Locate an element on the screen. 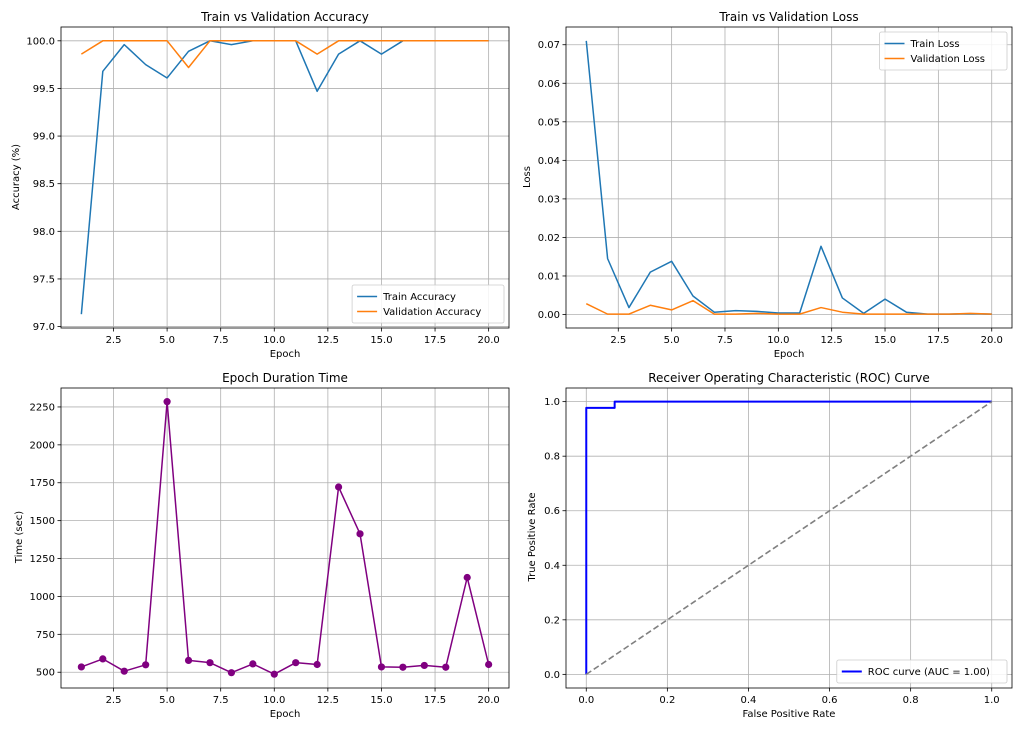 The image size is (1024, 731). y-tick-label: 1750 is located at coordinates (42, 483).